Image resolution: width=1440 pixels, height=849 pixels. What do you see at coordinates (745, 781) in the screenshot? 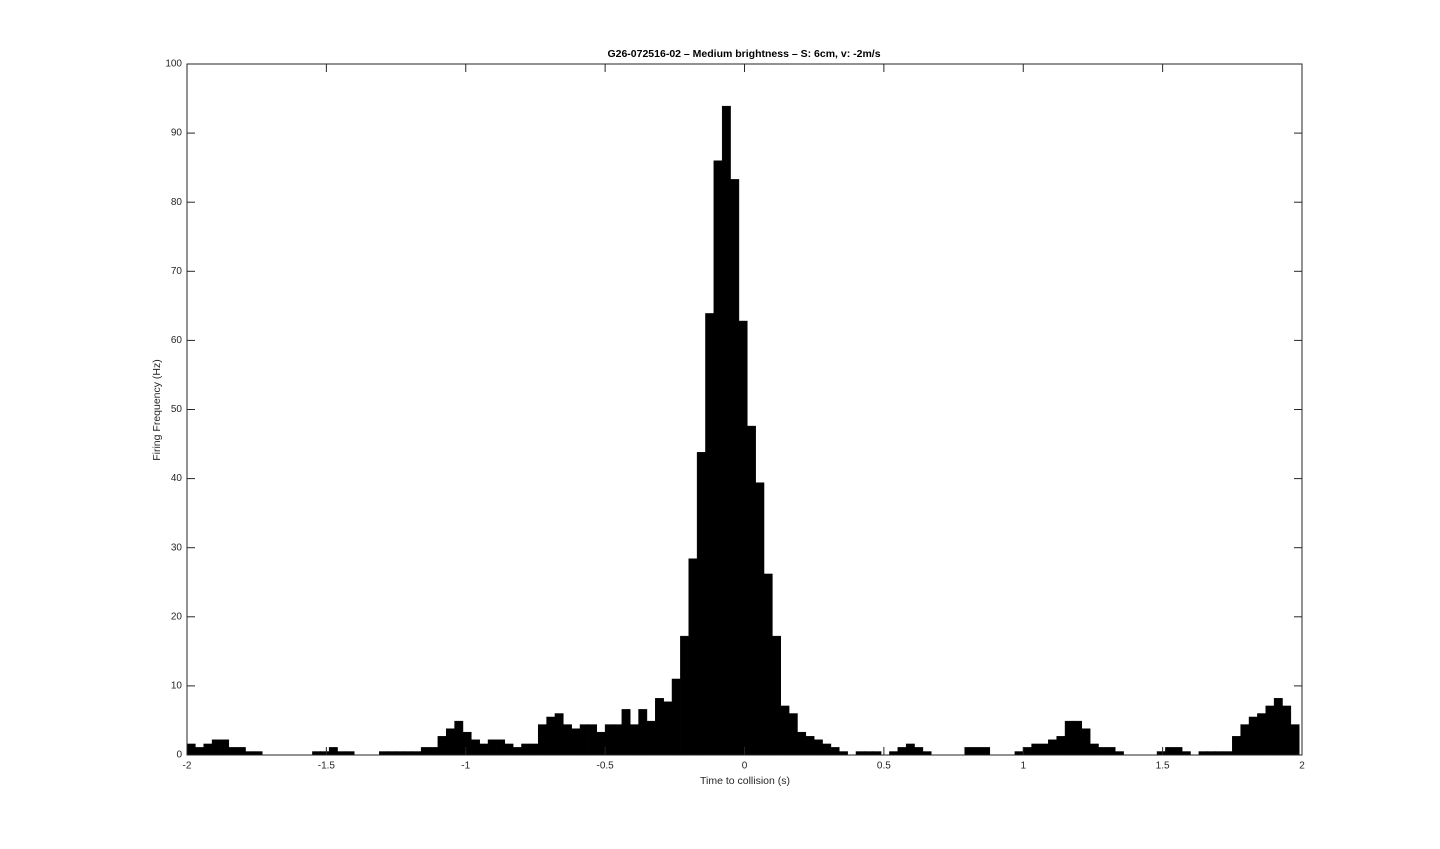
I see `x-axis-label: Time to collision (s)` at bounding box center [745, 781].